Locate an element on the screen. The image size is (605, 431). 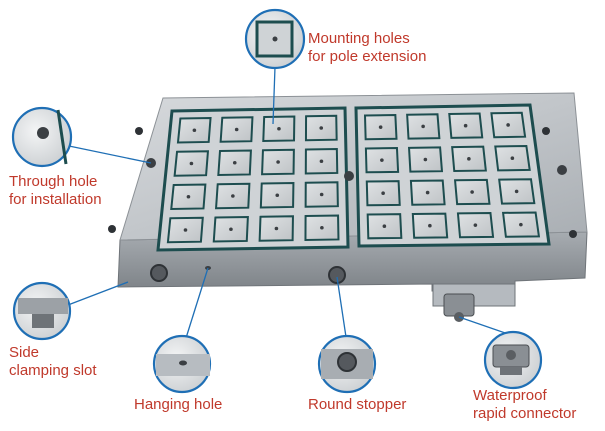
right-pole-area is located at coordinates (452, 175).